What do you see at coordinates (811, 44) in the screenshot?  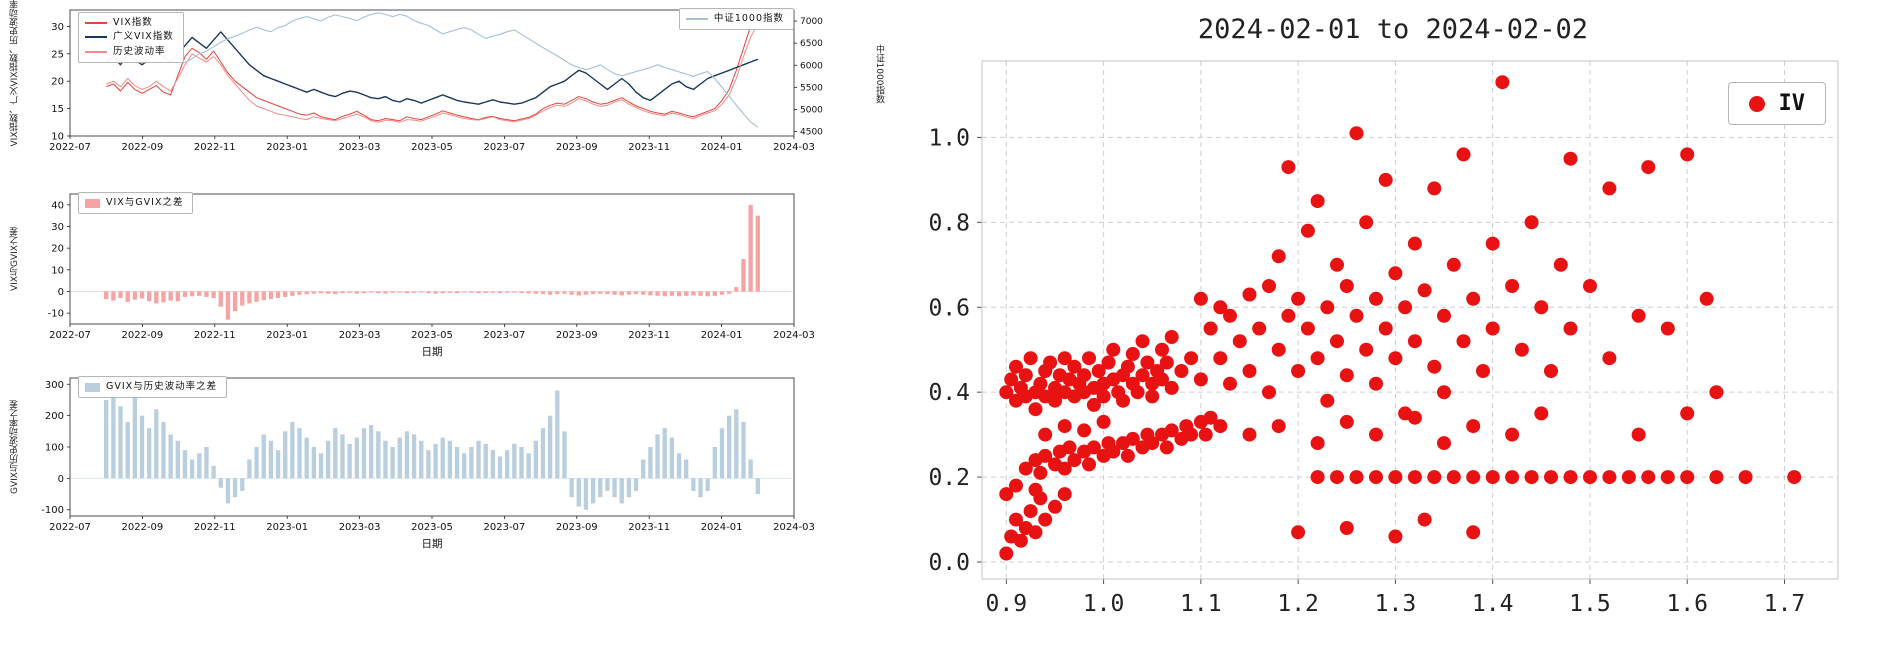 I see `svg-text: 6500` at bounding box center [811, 44].